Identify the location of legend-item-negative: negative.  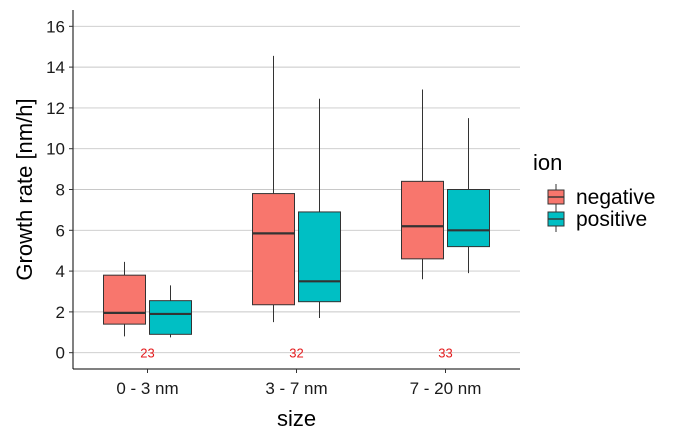
(601, 197).